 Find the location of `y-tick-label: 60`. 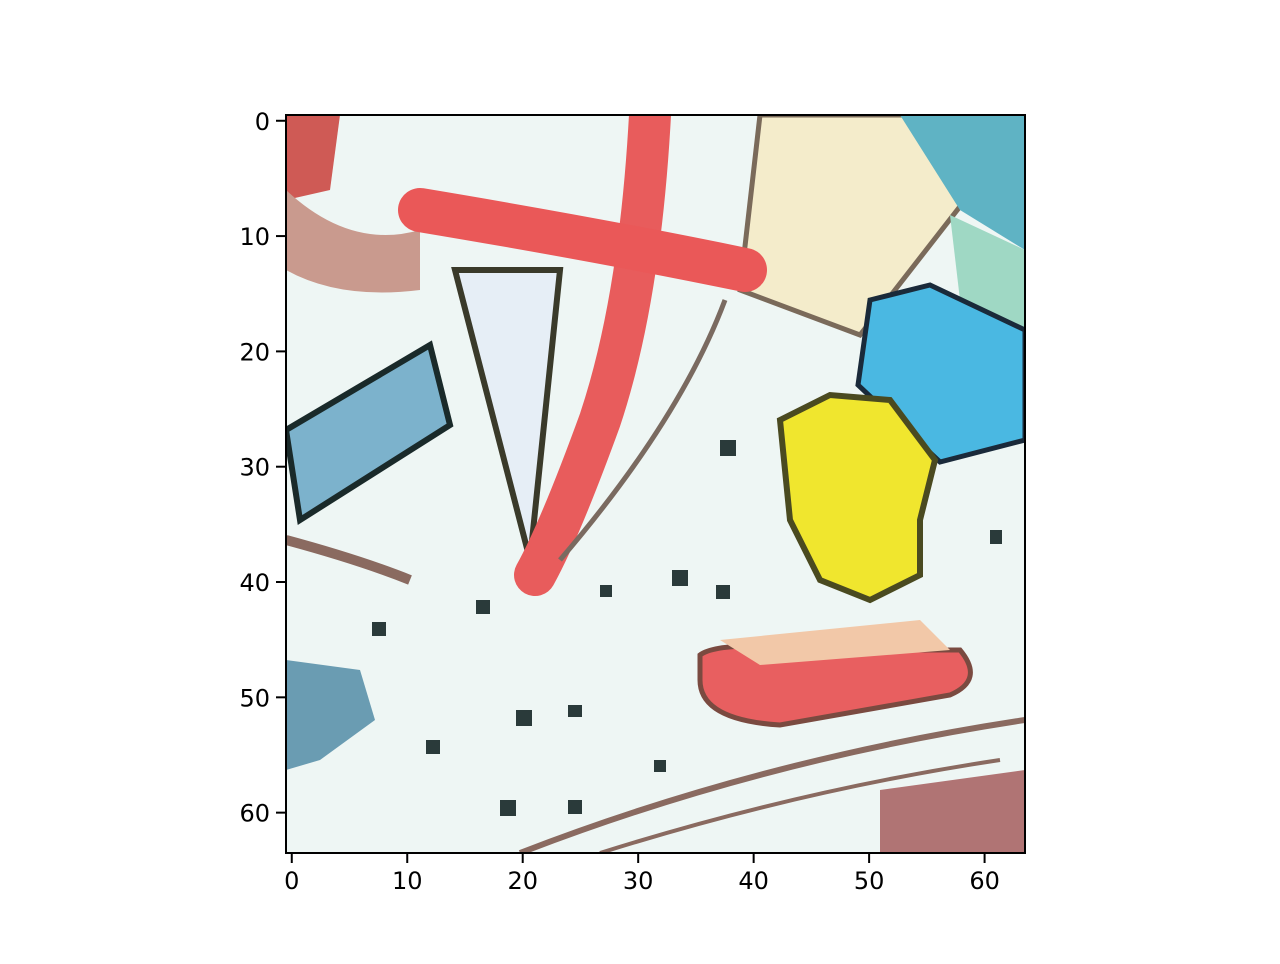

y-tick-label: 60 is located at coordinates (254, 814).